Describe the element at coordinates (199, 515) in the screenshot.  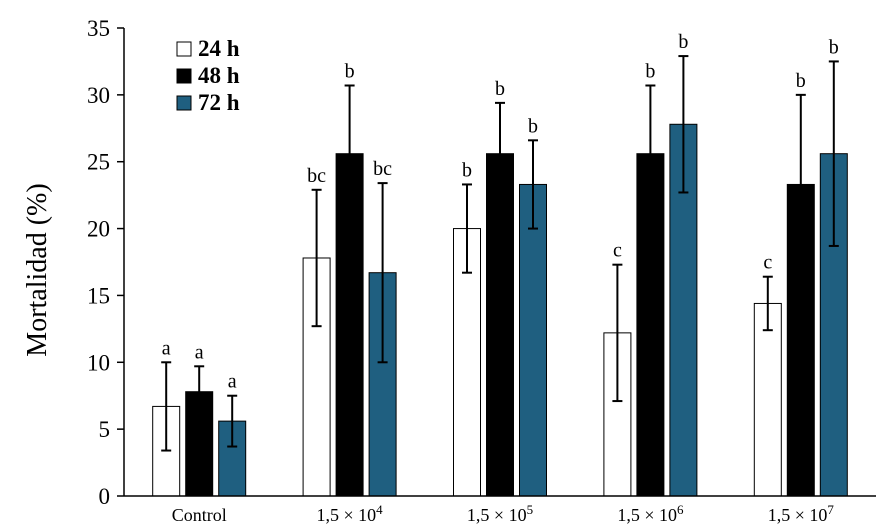
I see `x-tick-label: Control` at that location.